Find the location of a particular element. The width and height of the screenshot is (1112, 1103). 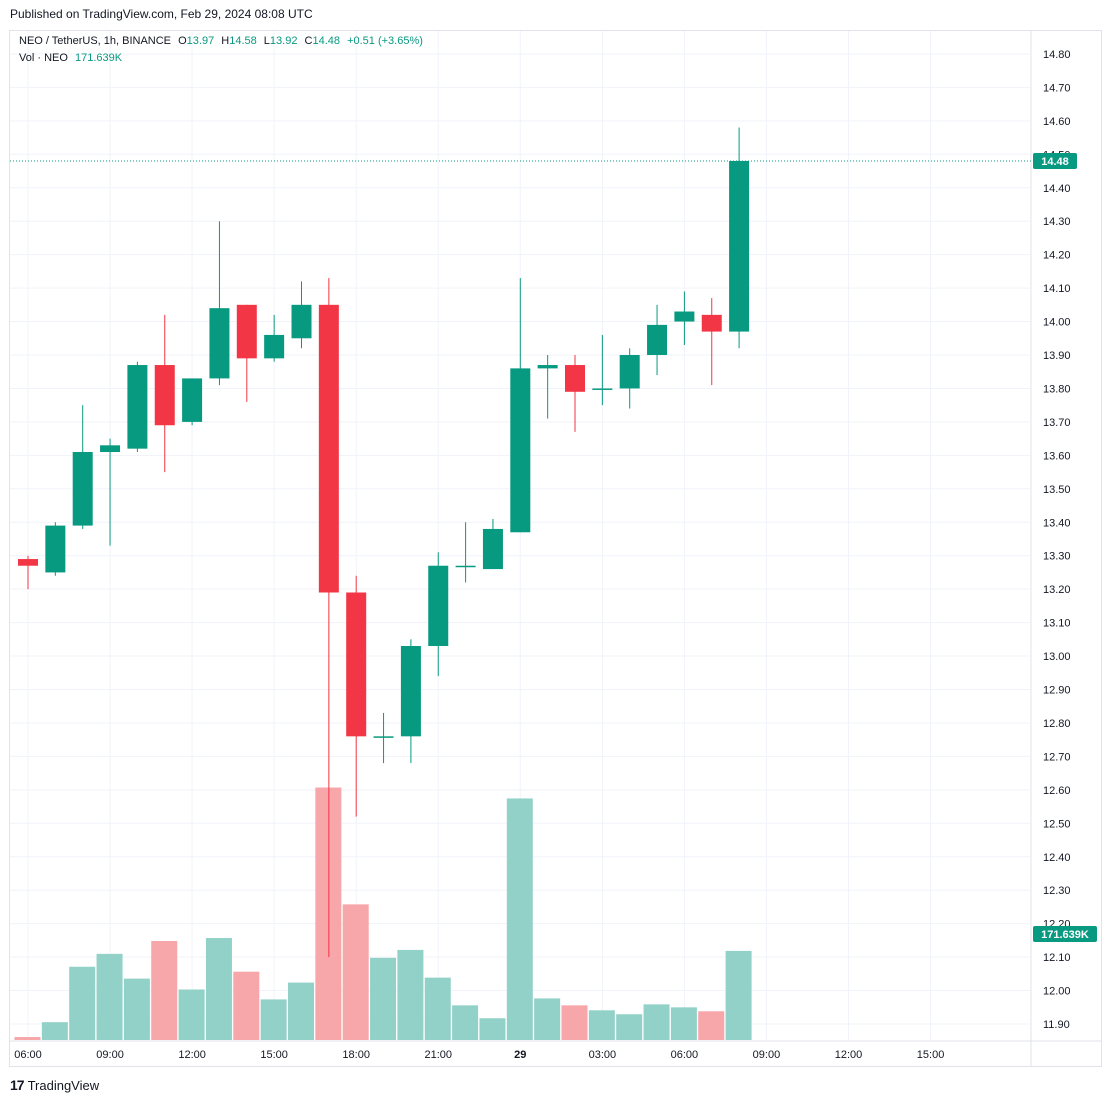

symbol-label: NEO / TetherUS, 1h, BINANCE is located at coordinates (95, 41).